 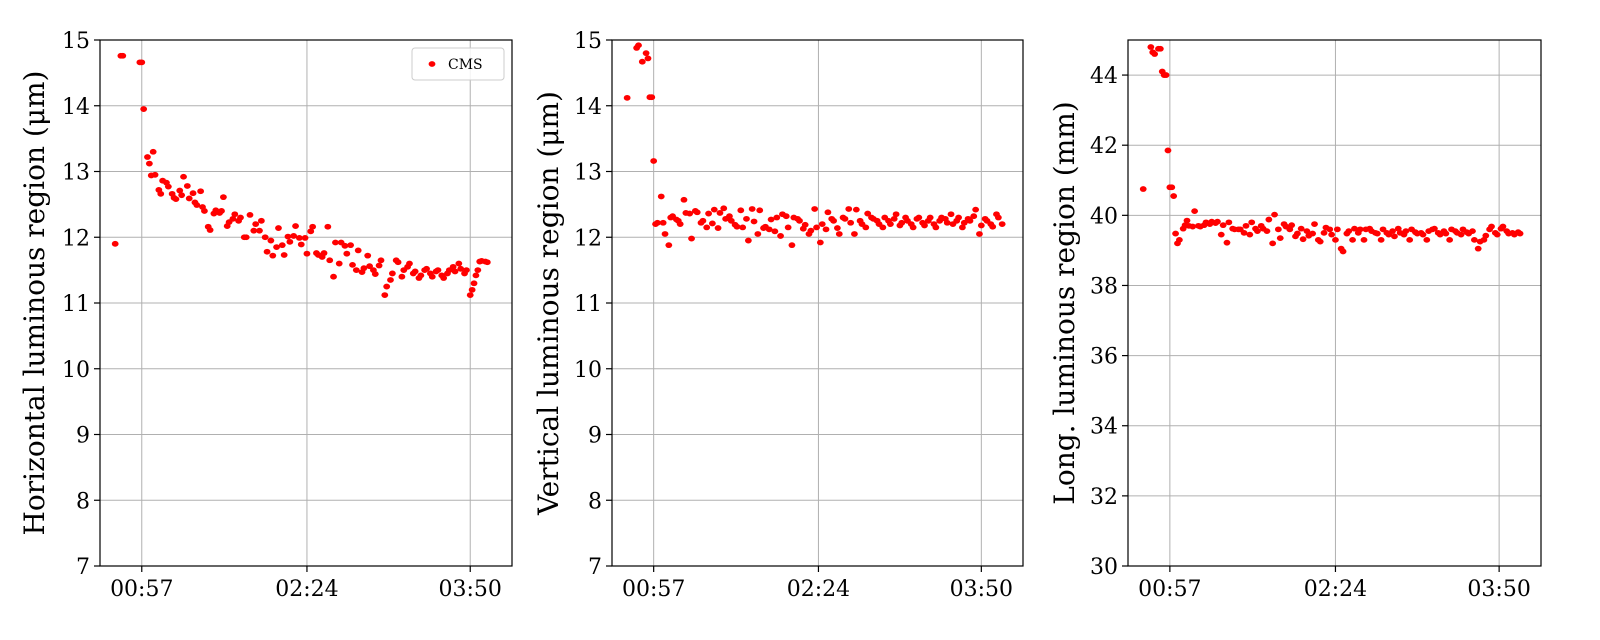 I want to click on y-axis-label: Long. luminous region (mm), so click(x=1064, y=302).